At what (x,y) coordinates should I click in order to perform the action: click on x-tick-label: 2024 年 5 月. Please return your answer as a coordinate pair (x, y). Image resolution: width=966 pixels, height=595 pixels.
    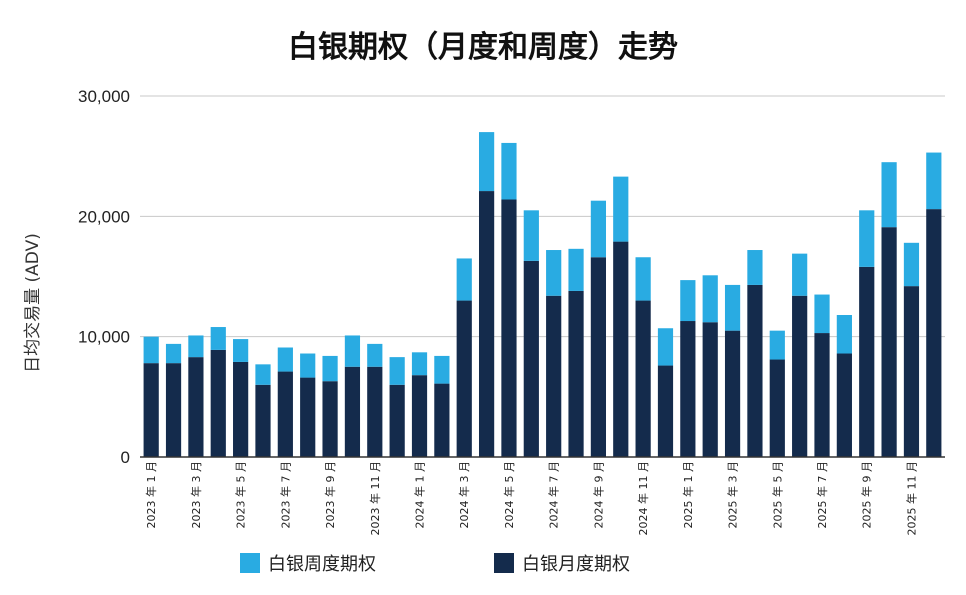
    Looking at the image, I should click on (509, 494).